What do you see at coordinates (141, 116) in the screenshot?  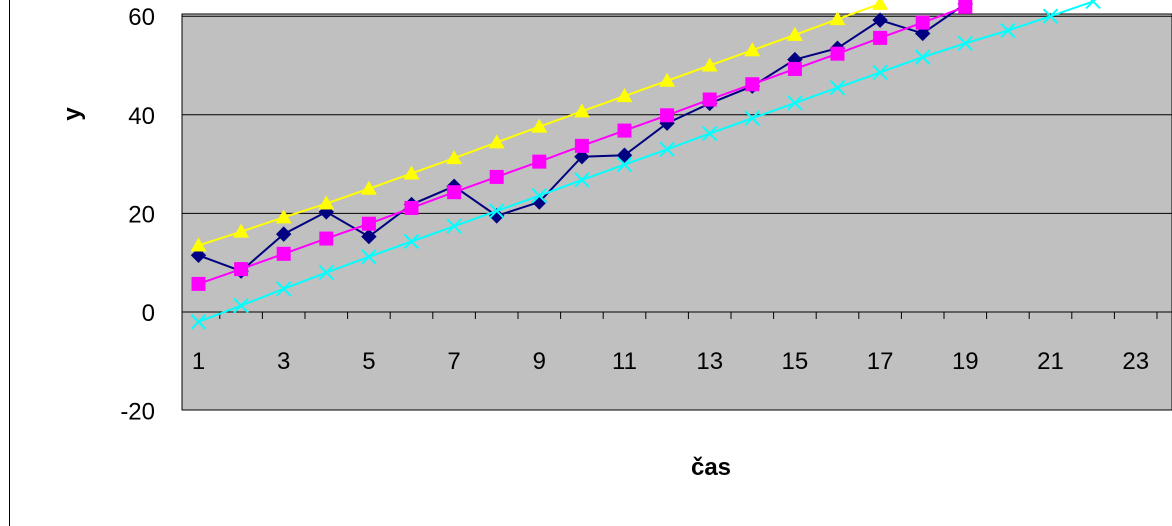 I see `y-tick-label: 40` at bounding box center [141, 116].